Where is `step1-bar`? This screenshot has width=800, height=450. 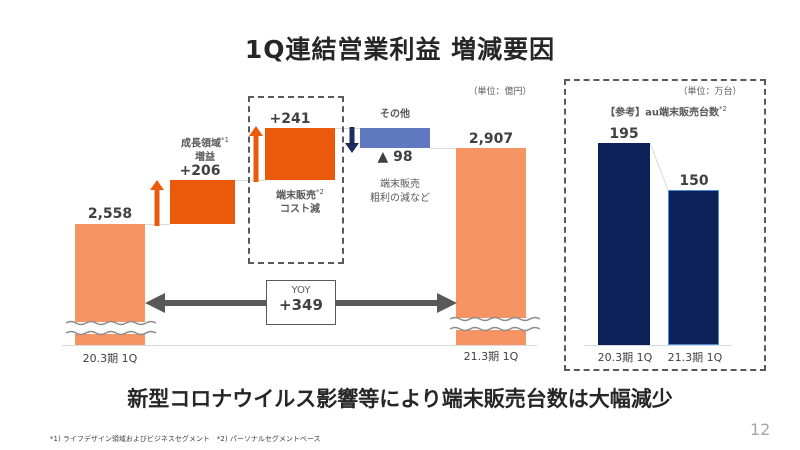
step1-bar is located at coordinates (202, 202).